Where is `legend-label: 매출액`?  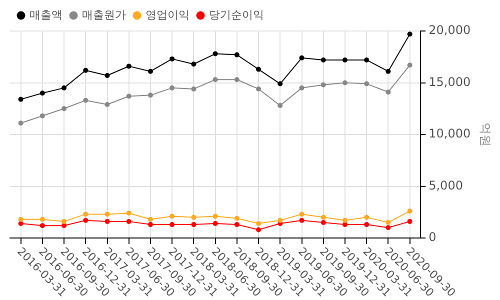
legend-label: 매출액 is located at coordinates (46, 15).